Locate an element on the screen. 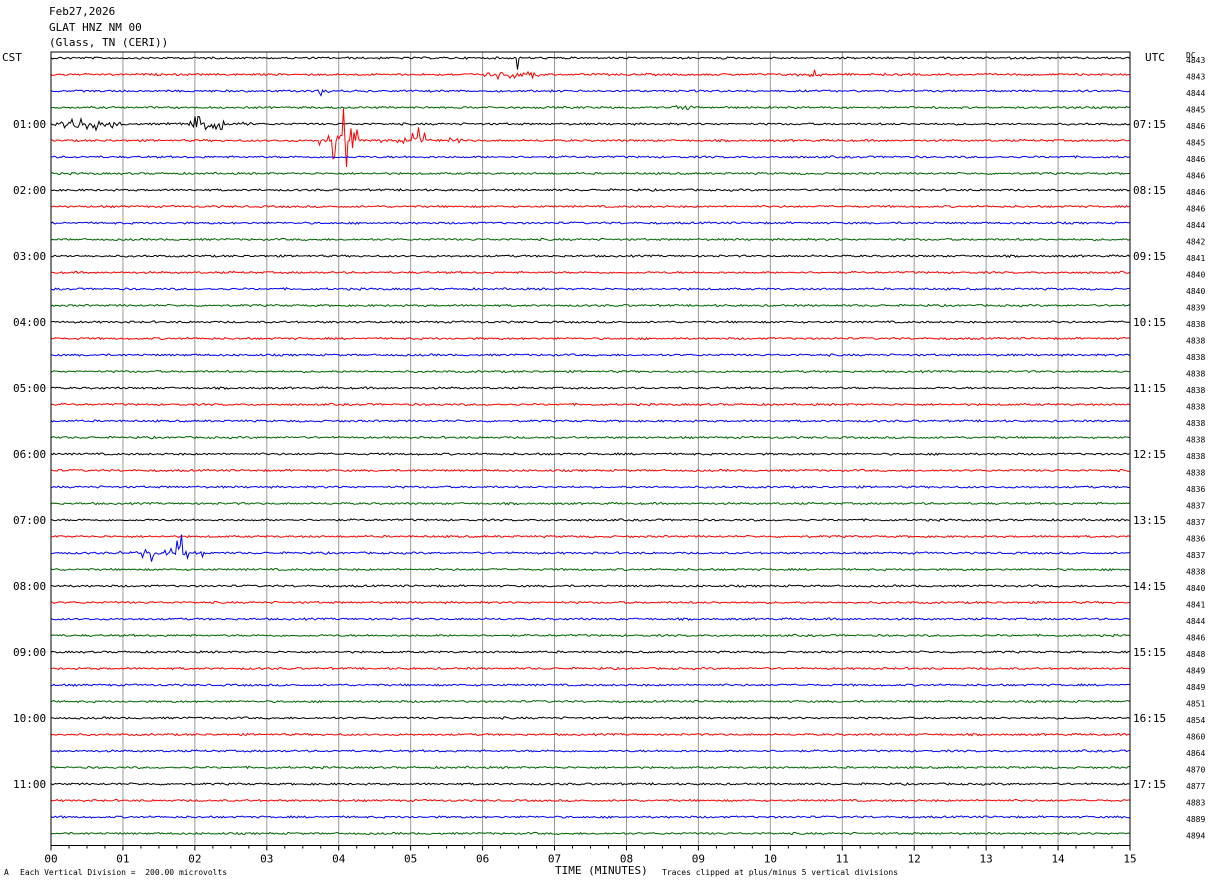 The height and width of the screenshot is (886, 1210). right-time-label-10: 17:15 is located at coordinates (1149, 784).